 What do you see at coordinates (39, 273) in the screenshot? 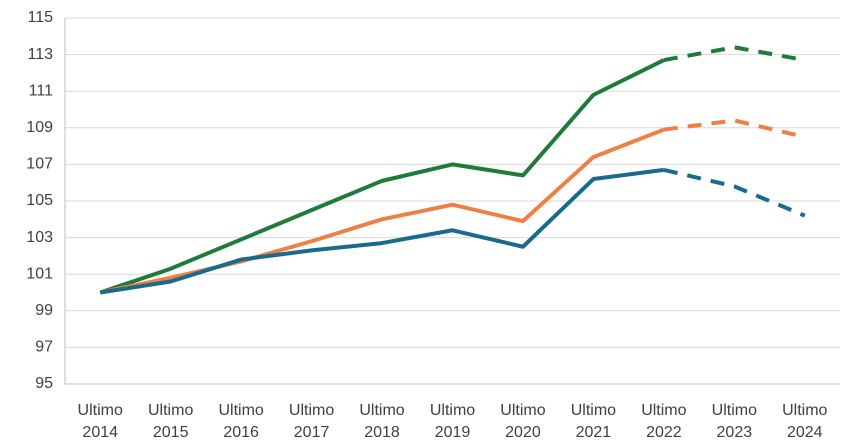
I see `y-tick-label: 101` at bounding box center [39, 273].